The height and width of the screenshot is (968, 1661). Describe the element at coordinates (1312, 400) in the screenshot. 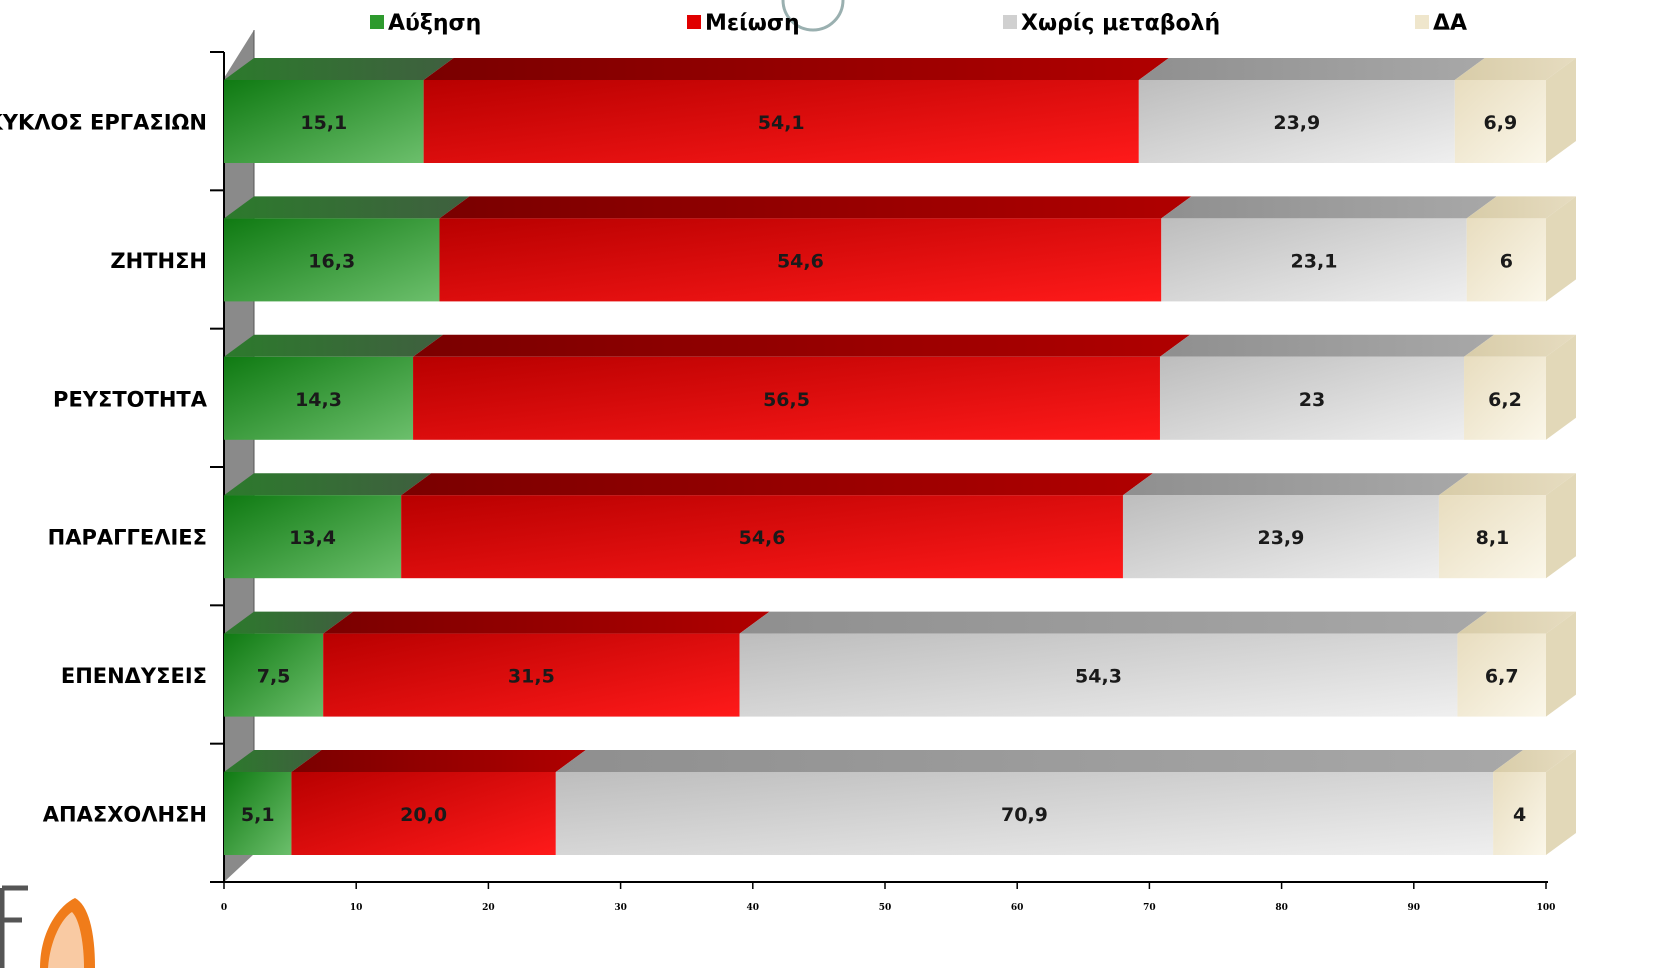

I see `data-label: 23` at that location.